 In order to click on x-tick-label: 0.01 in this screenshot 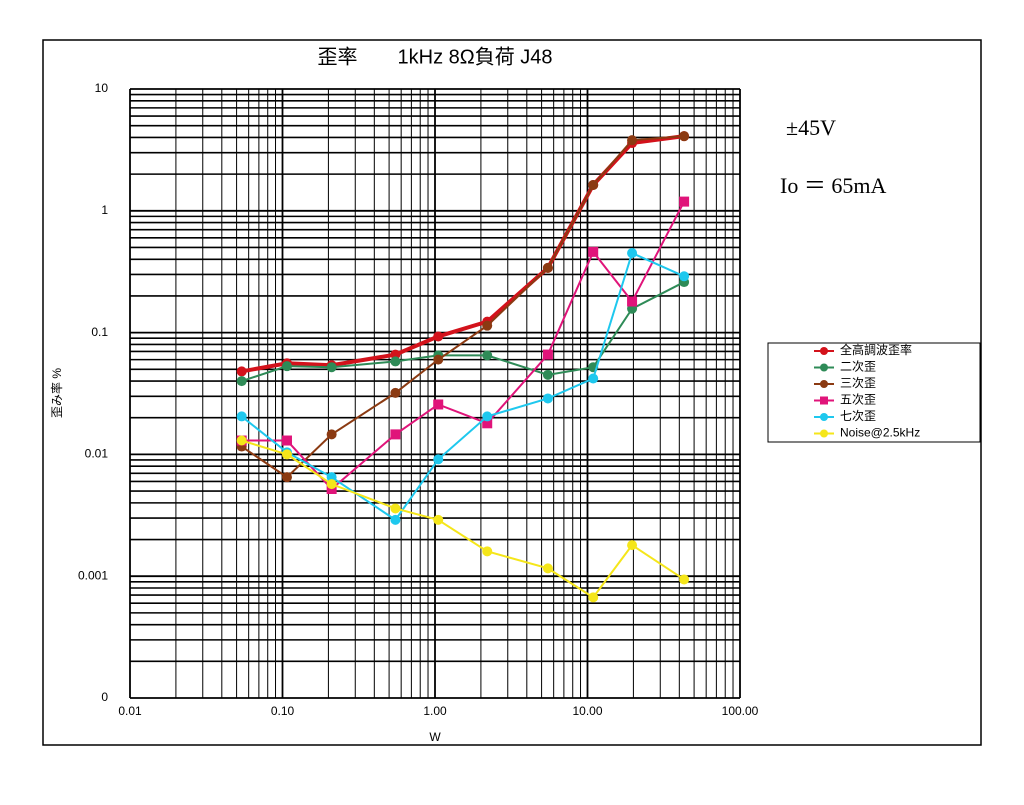, I will do `click(130, 711)`.